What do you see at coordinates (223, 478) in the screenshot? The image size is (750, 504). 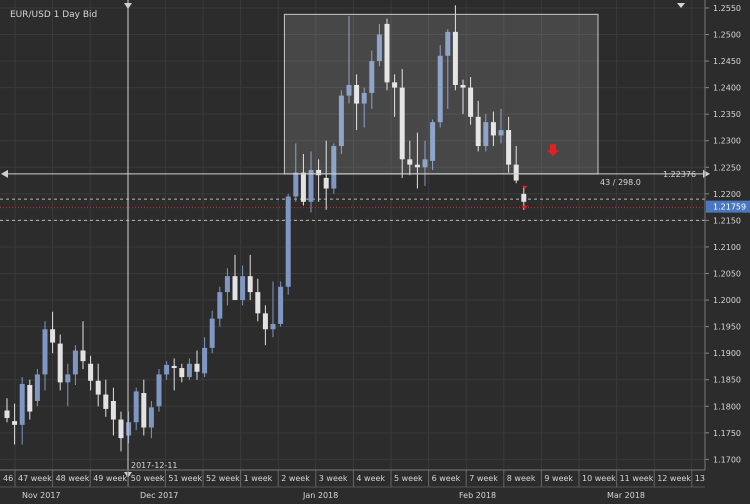 I see `week-label: 52 week` at bounding box center [223, 478].